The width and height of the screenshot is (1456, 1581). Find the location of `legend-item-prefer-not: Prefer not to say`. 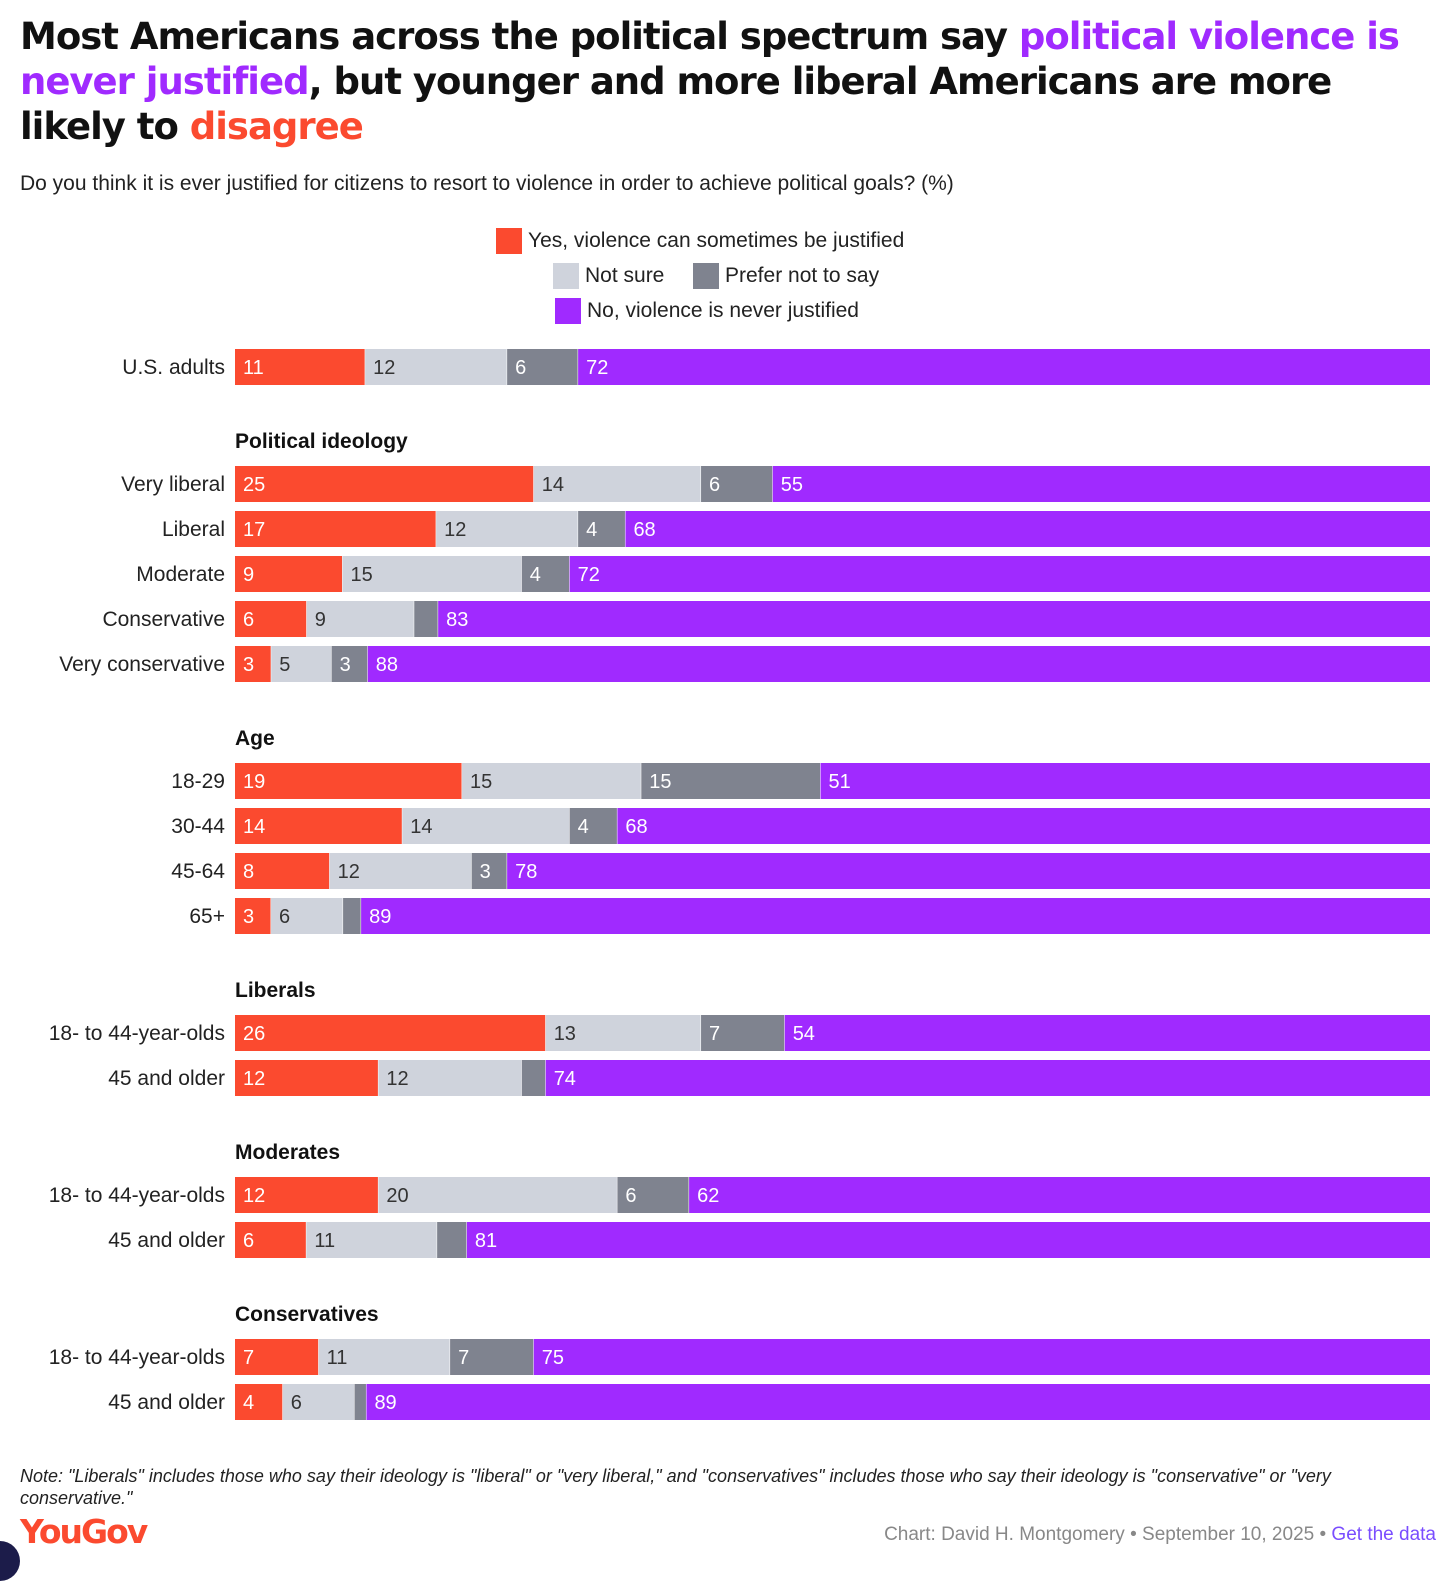

legend-item-prefer-not: Prefer not to say is located at coordinates (786, 276).